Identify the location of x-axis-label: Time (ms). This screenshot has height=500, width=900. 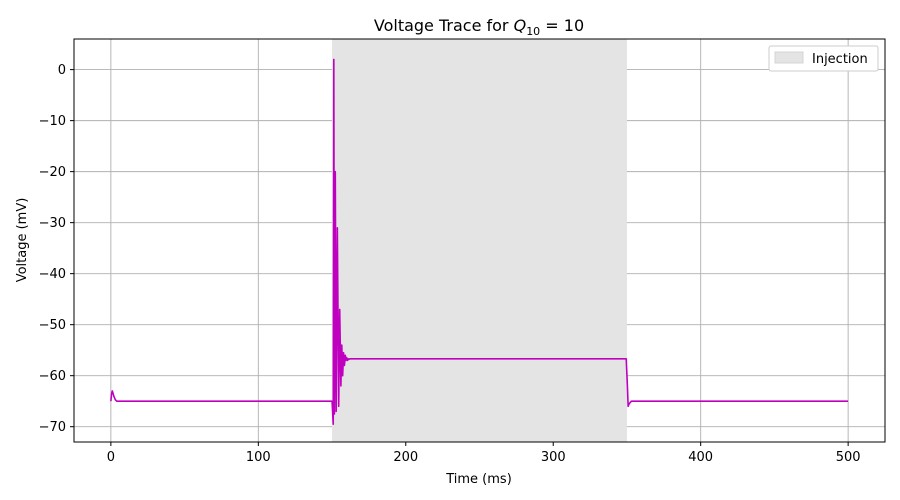
(478, 479).